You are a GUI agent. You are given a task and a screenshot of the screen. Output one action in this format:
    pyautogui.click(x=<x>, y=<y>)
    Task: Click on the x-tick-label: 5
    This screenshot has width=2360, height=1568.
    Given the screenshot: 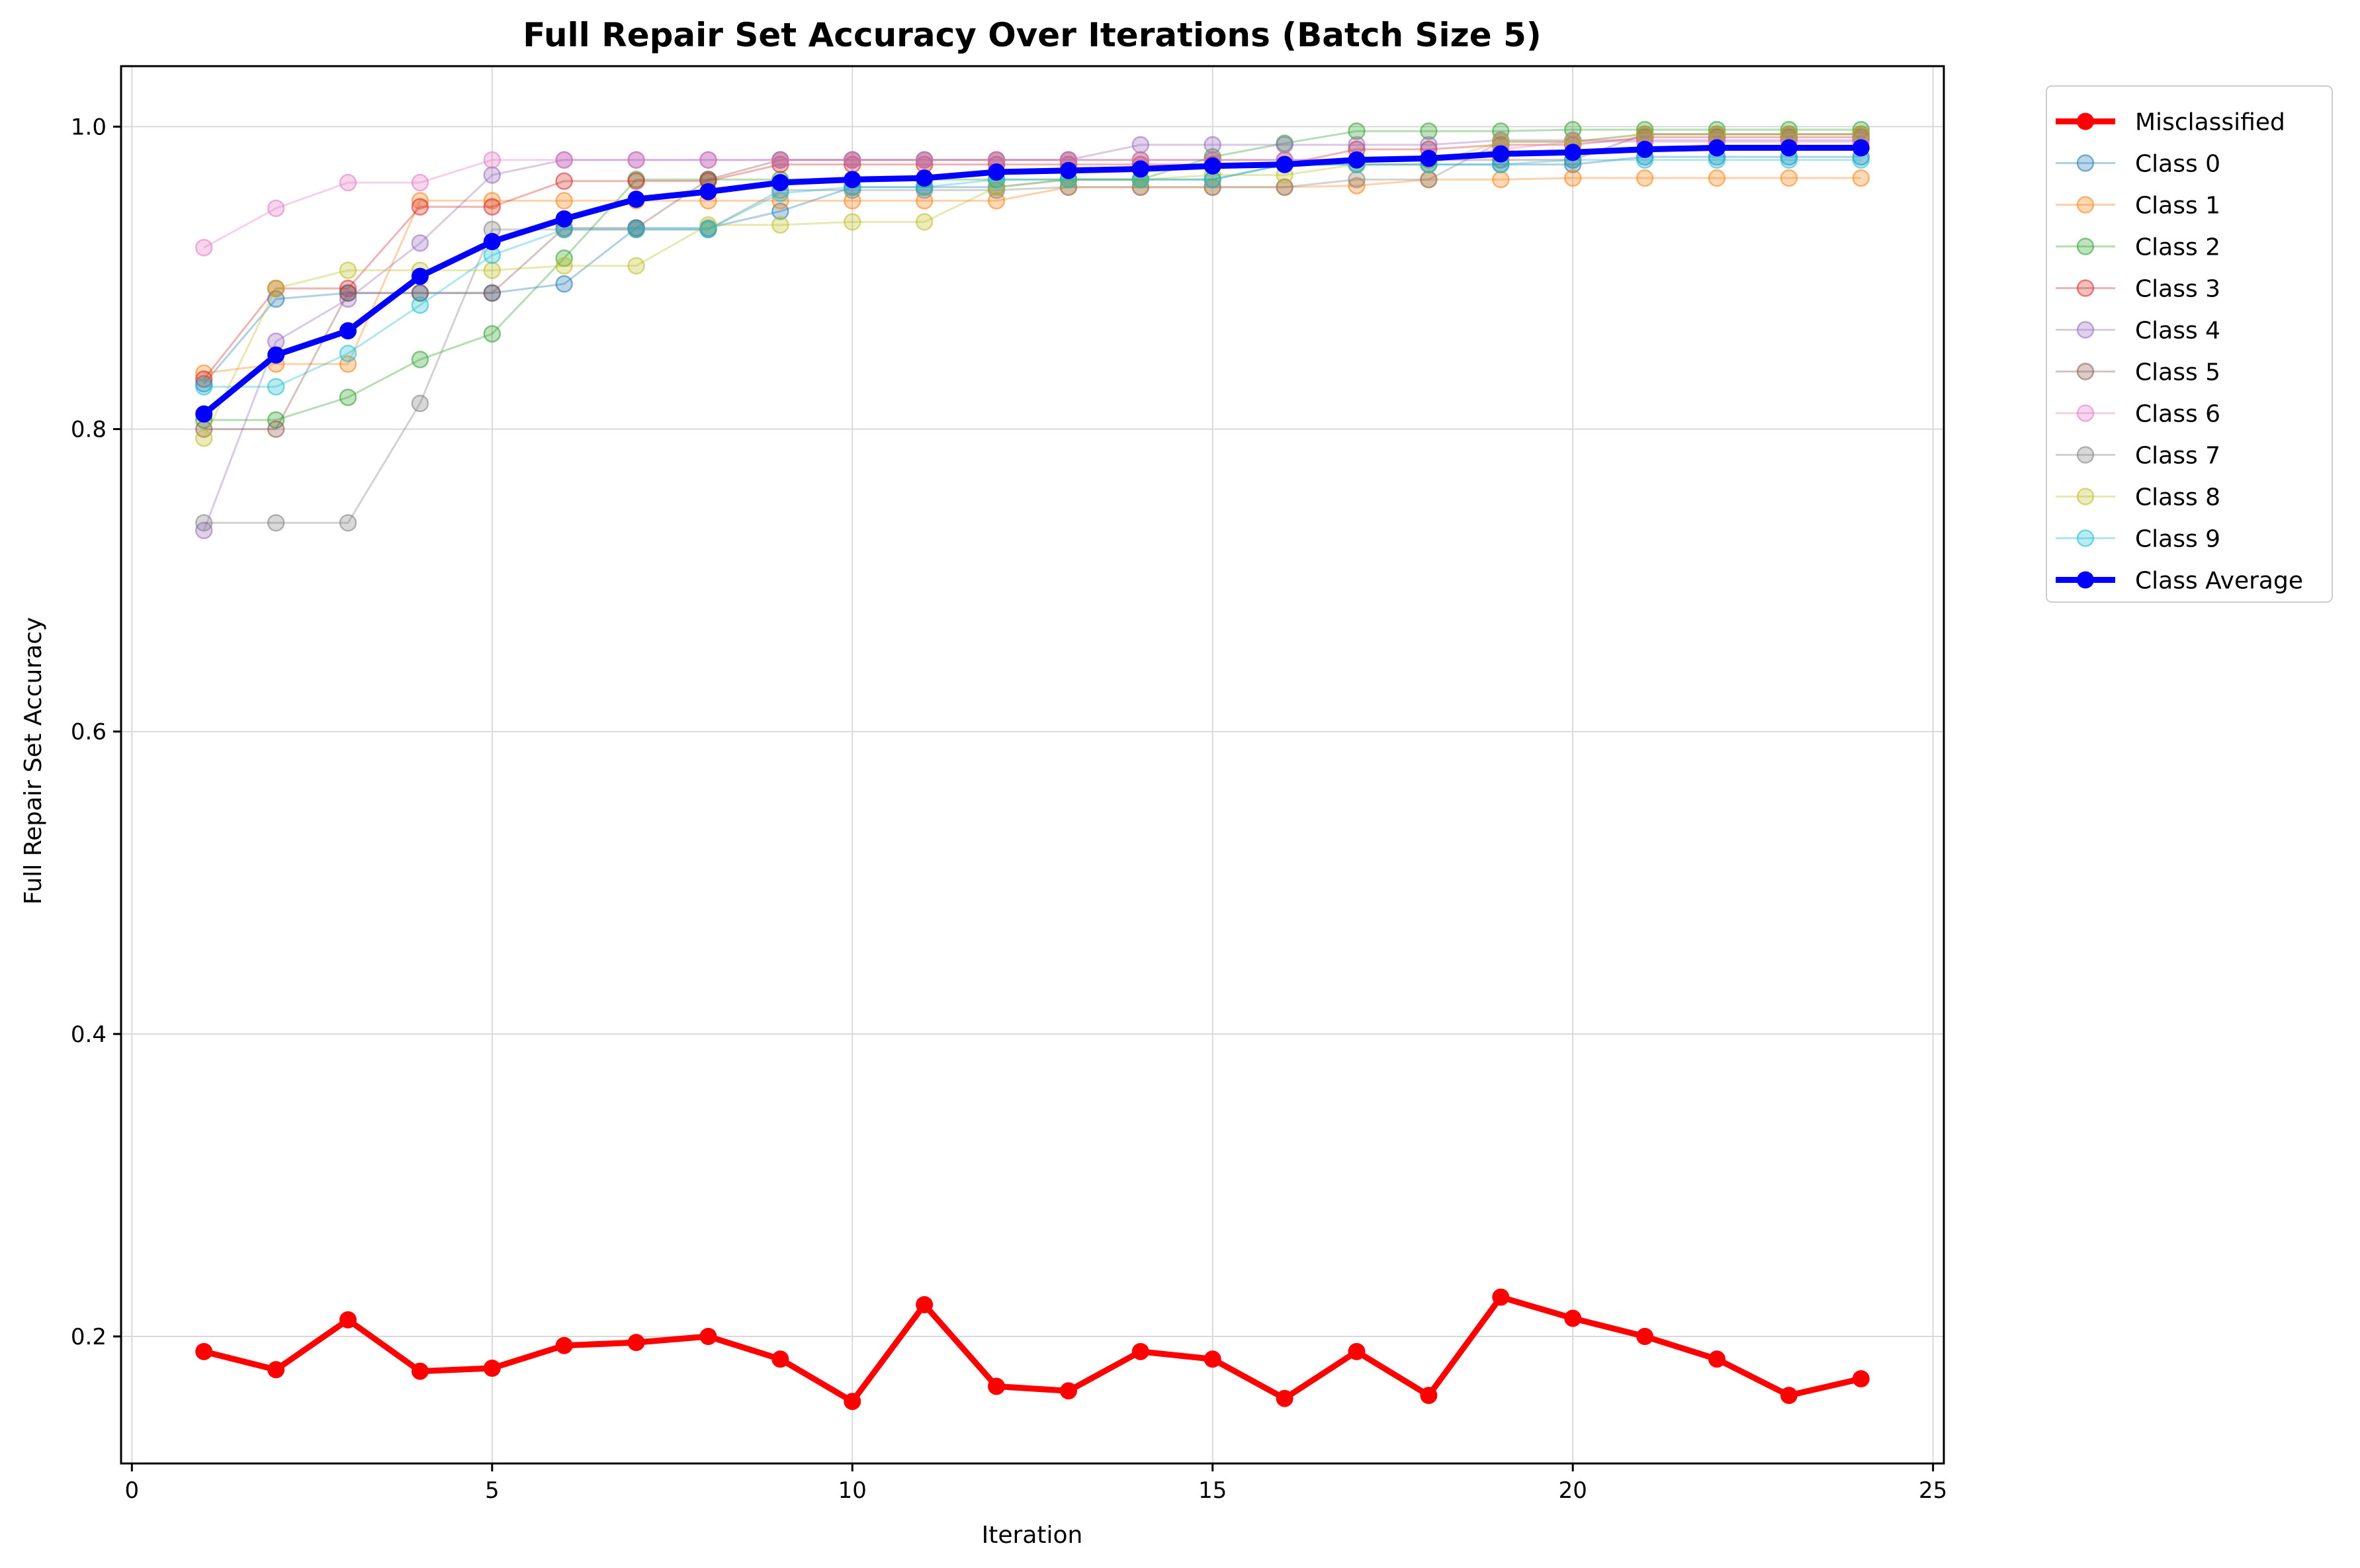 What is the action you would take?
    pyautogui.click(x=492, y=1490)
    